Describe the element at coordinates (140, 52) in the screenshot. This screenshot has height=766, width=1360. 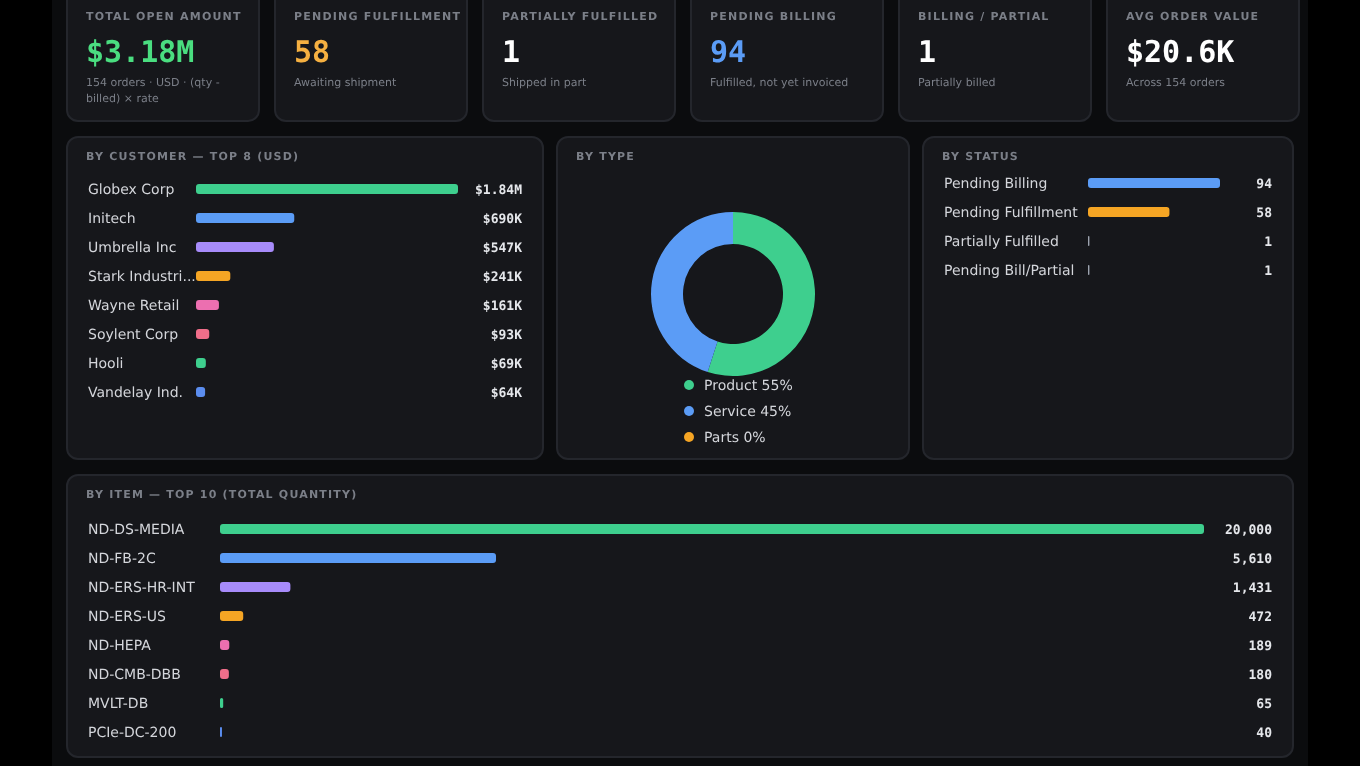
I see `text: $3.18M` at that location.